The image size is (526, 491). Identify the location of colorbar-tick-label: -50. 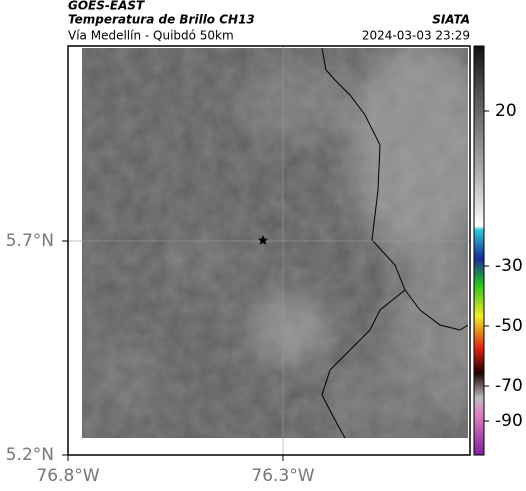
(509, 326).